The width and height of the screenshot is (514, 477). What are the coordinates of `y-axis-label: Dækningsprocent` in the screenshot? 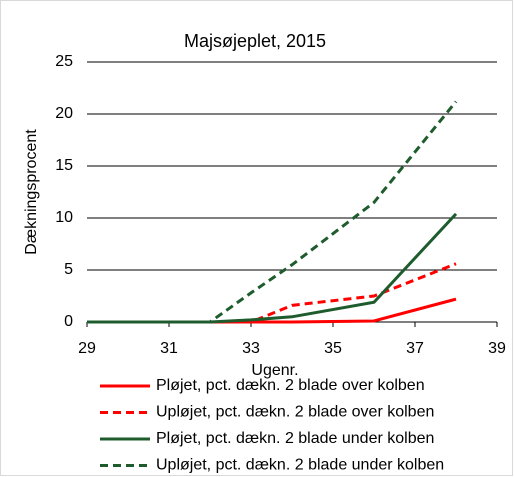 It's located at (31, 192).